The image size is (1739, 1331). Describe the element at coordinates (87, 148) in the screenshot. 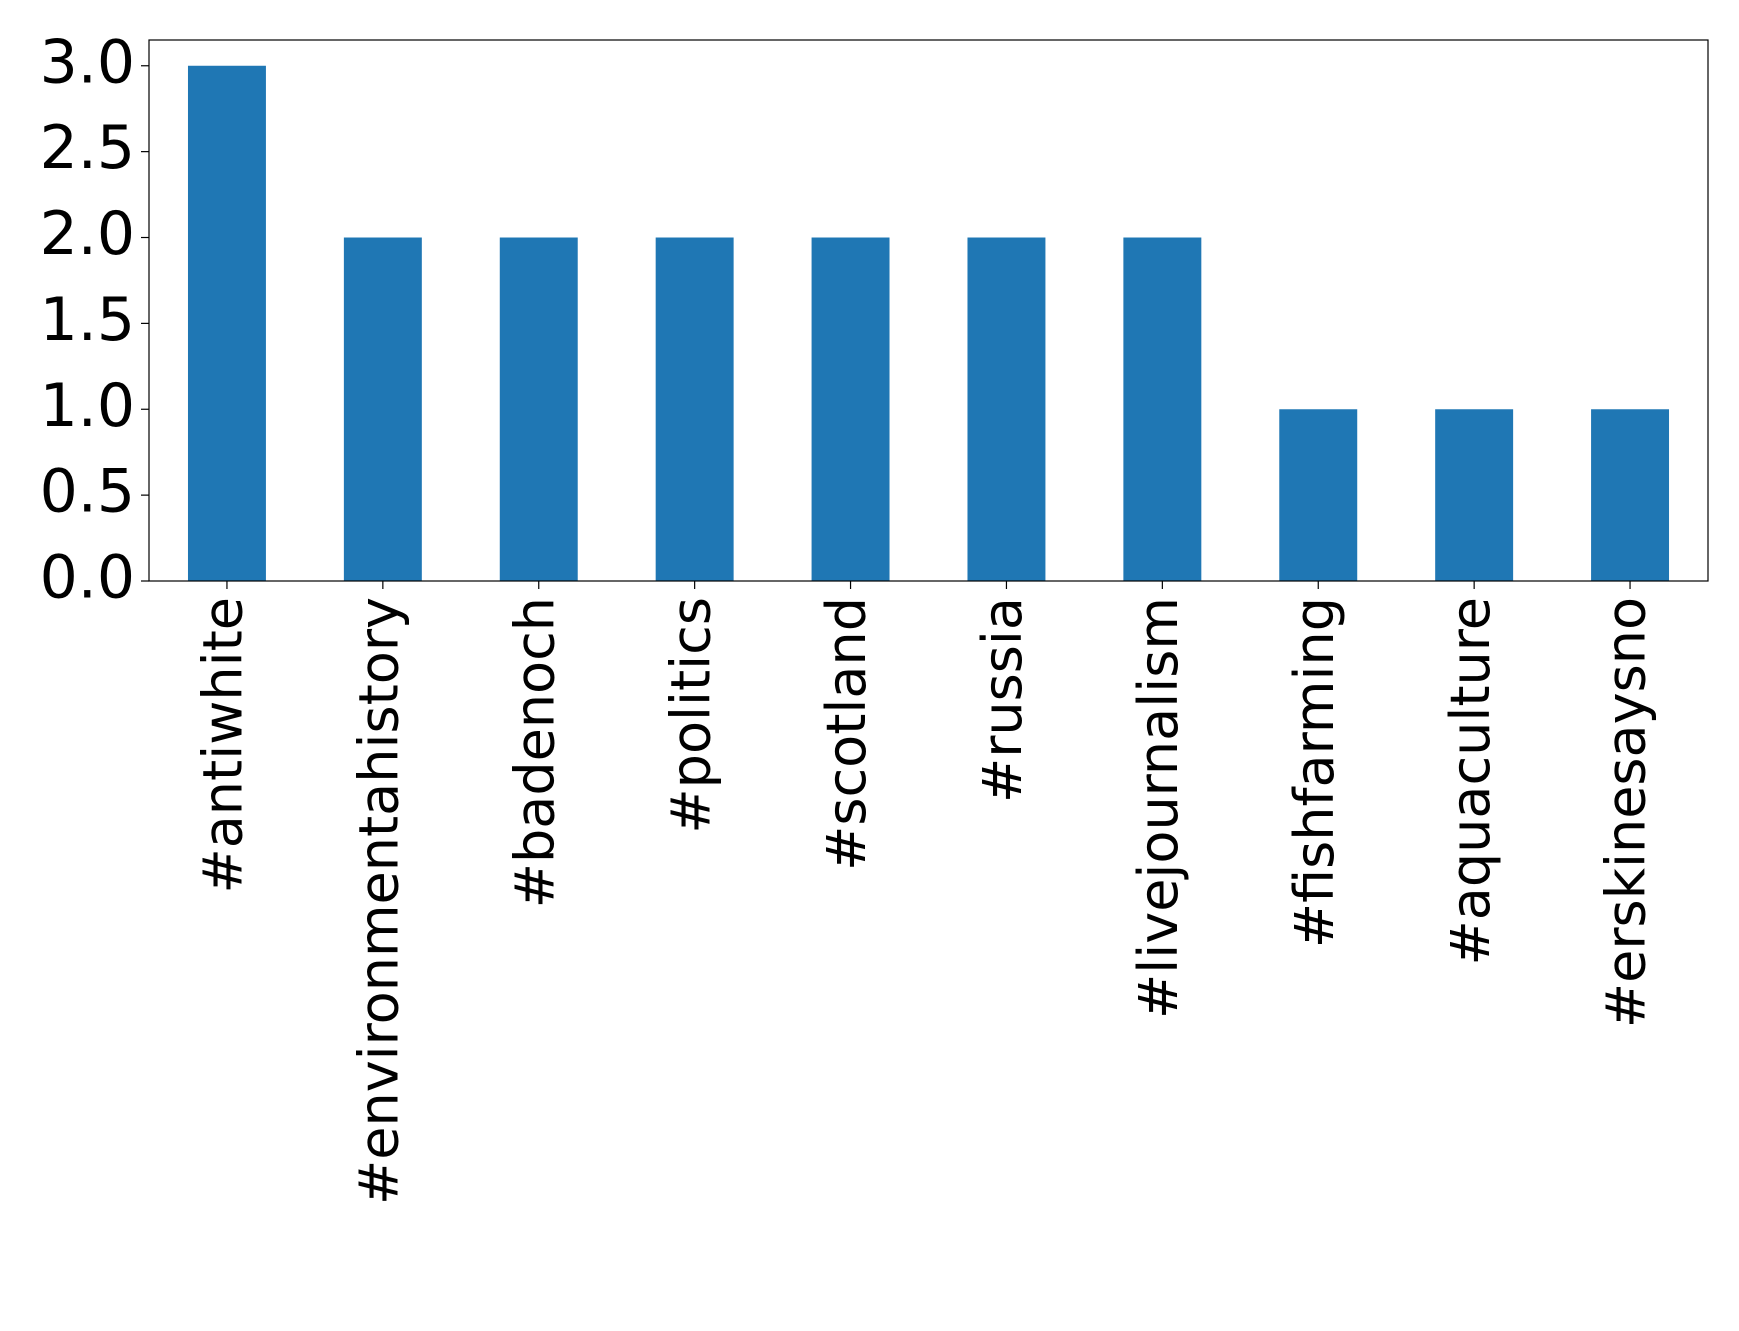

I see `y-tick-label: 2.5` at that location.